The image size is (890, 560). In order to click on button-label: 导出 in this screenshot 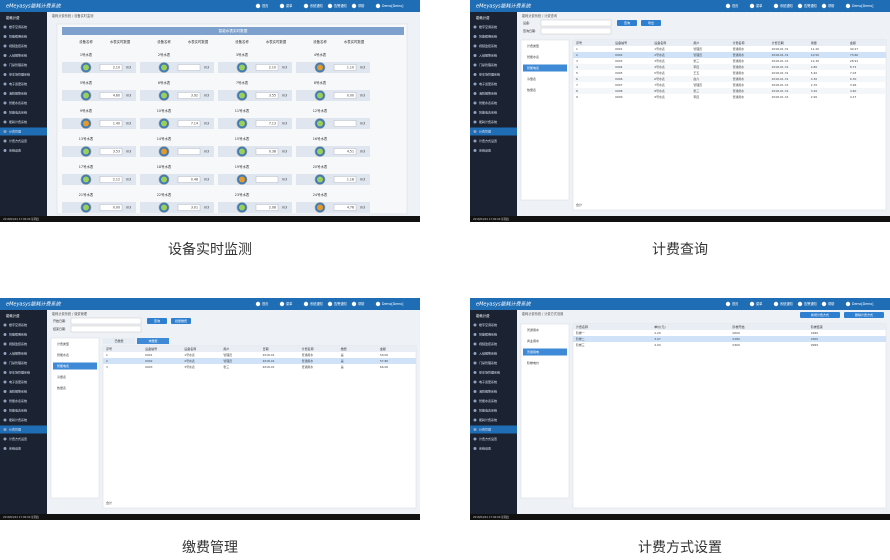, I will do `click(651, 22)`.